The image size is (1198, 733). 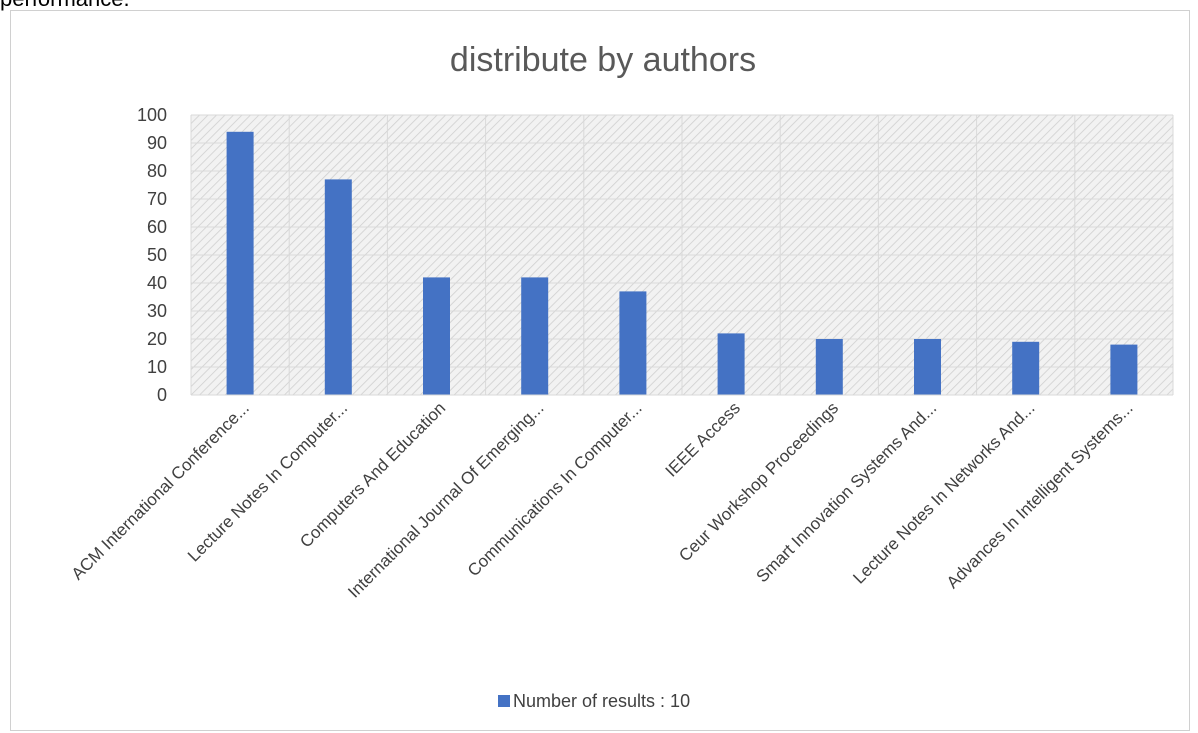 I want to click on x-tick-label: IEEE Access, so click(x=703, y=439).